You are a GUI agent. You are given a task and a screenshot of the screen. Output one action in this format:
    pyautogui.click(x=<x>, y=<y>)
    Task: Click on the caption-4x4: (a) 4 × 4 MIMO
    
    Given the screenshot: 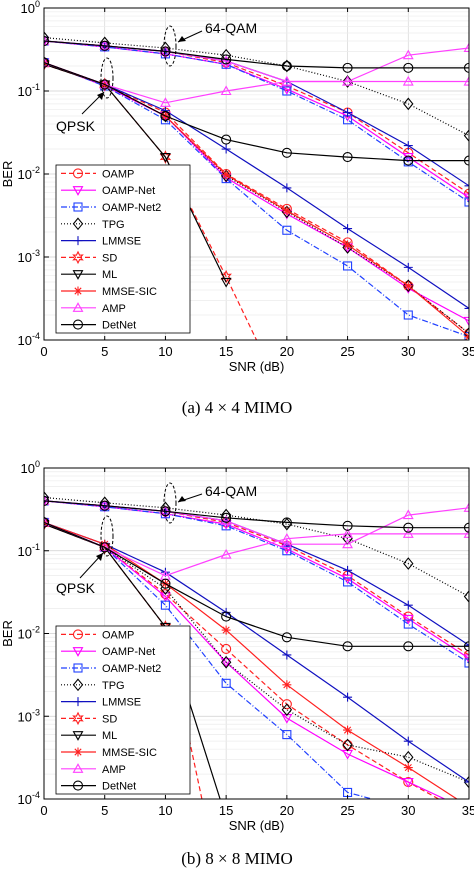 What is the action you would take?
    pyautogui.click(x=237, y=407)
    